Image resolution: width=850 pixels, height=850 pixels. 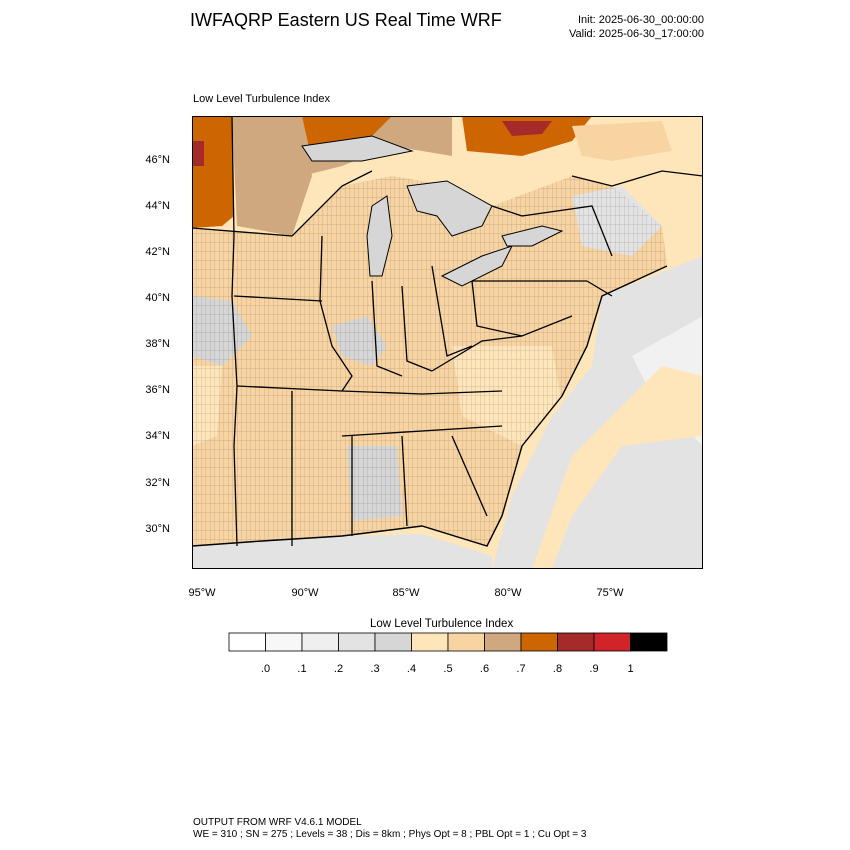 I want to click on lon-label: 75°W, so click(x=610, y=593).